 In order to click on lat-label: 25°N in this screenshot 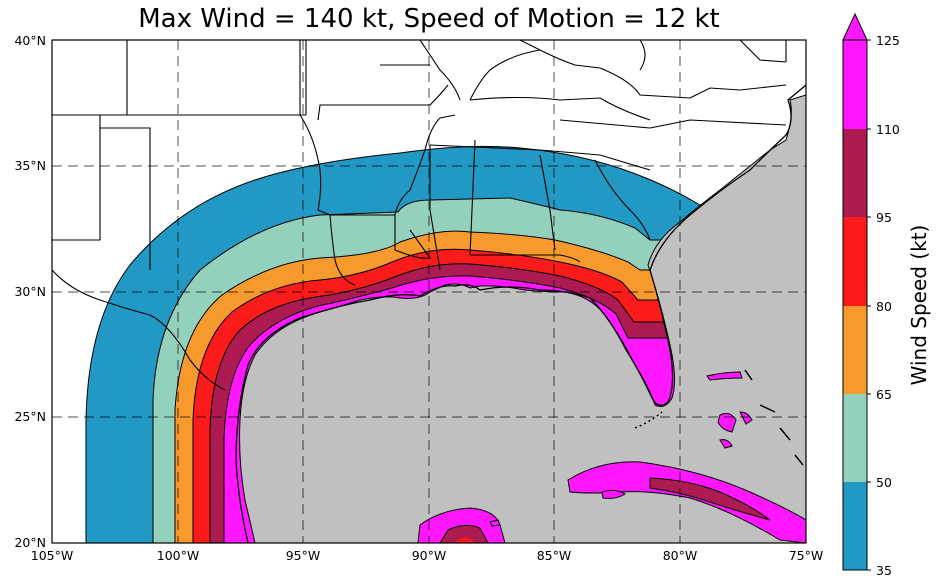, I will do `click(30, 416)`.